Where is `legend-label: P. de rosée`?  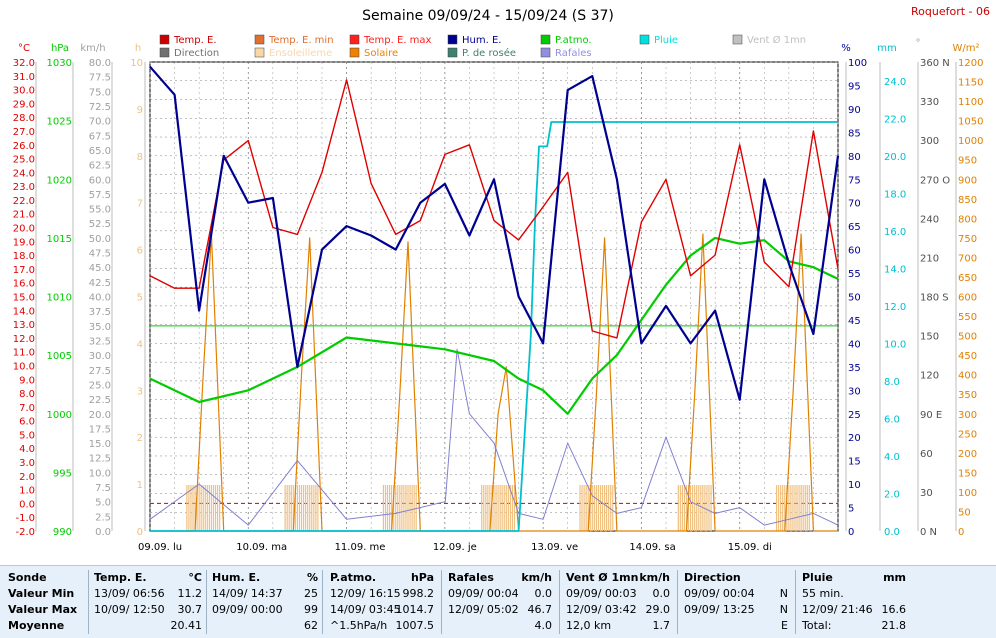
legend-label: P. de rosée is located at coordinates (489, 53).